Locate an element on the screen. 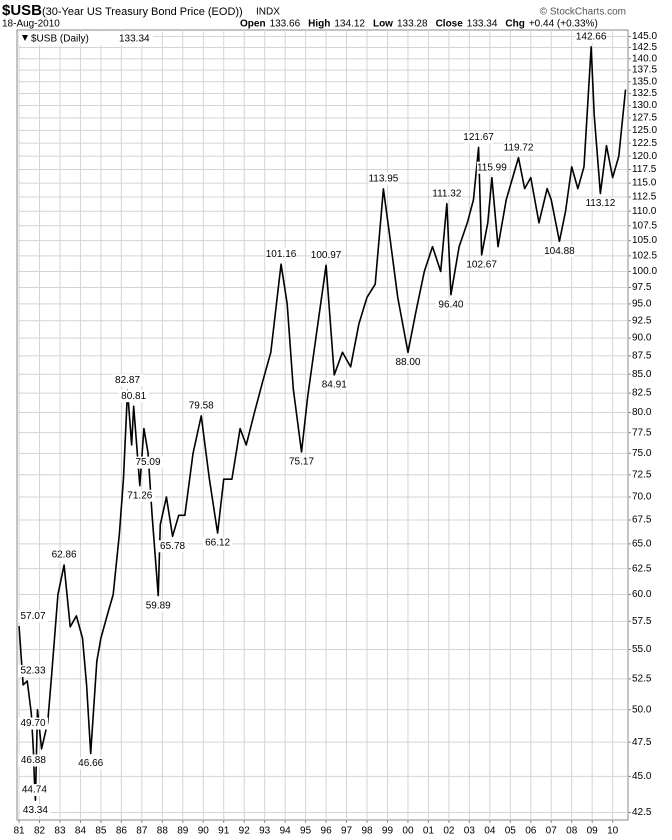  quote-label: Close is located at coordinates (450, 24).